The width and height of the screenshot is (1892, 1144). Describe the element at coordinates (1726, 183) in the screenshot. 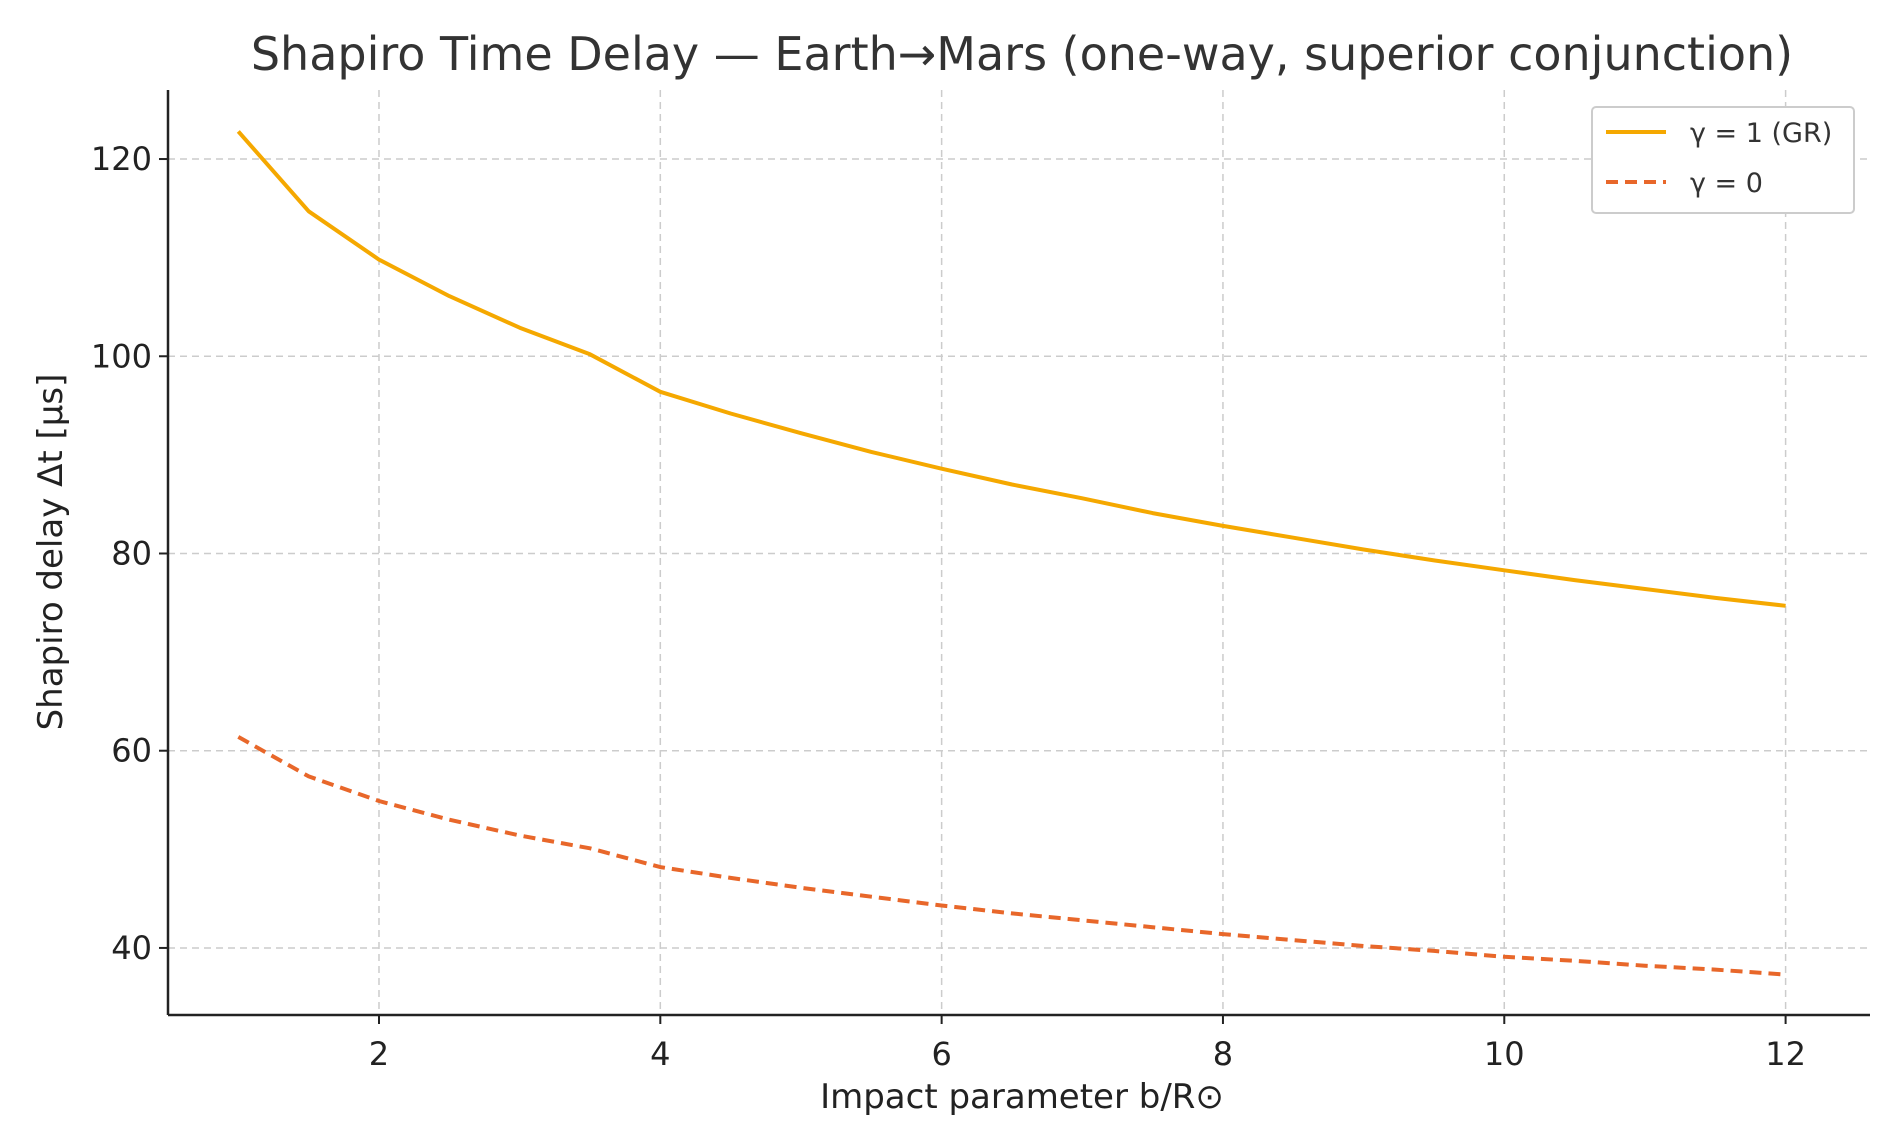

I see `legend-label-gamma-zero: γ = 0` at that location.